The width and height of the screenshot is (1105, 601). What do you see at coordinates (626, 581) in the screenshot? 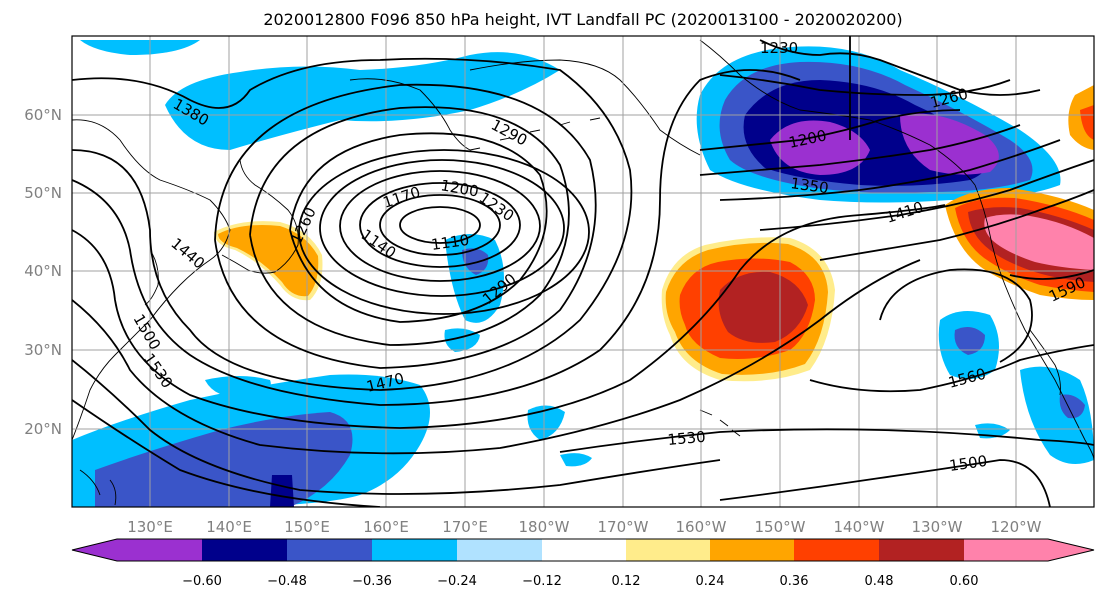
I see `colorbar-tick: 0.12` at bounding box center [626, 581].